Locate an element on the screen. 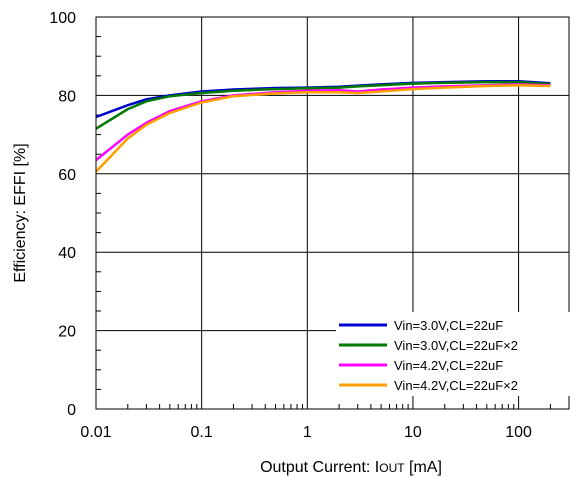 The height and width of the screenshot is (477, 571). y-tick-label: 0 is located at coordinates (71, 410).